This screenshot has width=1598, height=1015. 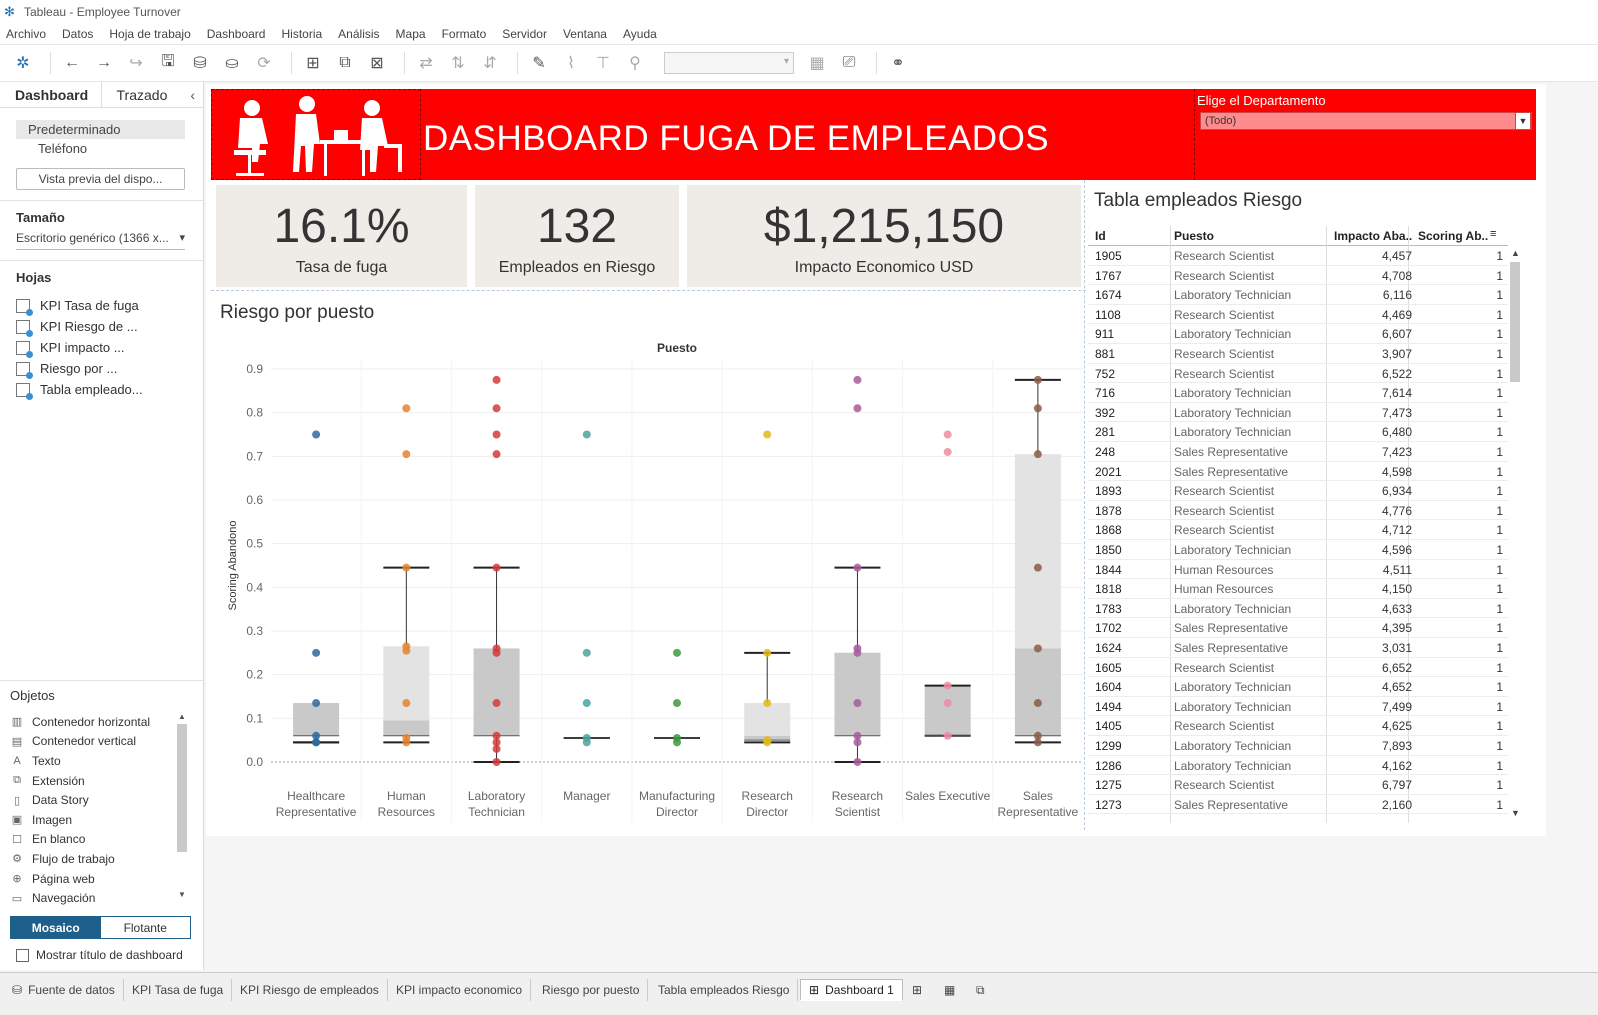 What do you see at coordinates (1298, 452) in the screenshot?
I see `table-row: 248 Sales Representative 7,423 1` at bounding box center [1298, 452].